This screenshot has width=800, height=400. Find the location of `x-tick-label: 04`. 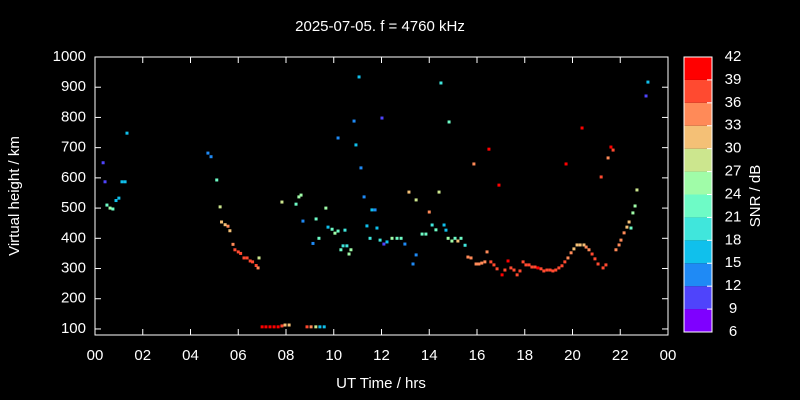

x-tick-label: 04 is located at coordinates (190, 355).